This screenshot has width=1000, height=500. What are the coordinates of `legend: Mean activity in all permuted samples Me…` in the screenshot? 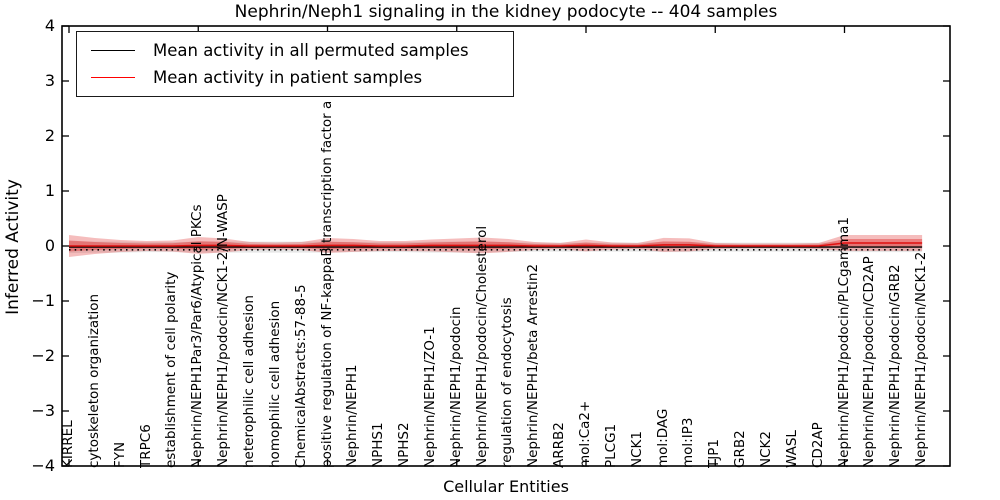 It's located at (295, 64).